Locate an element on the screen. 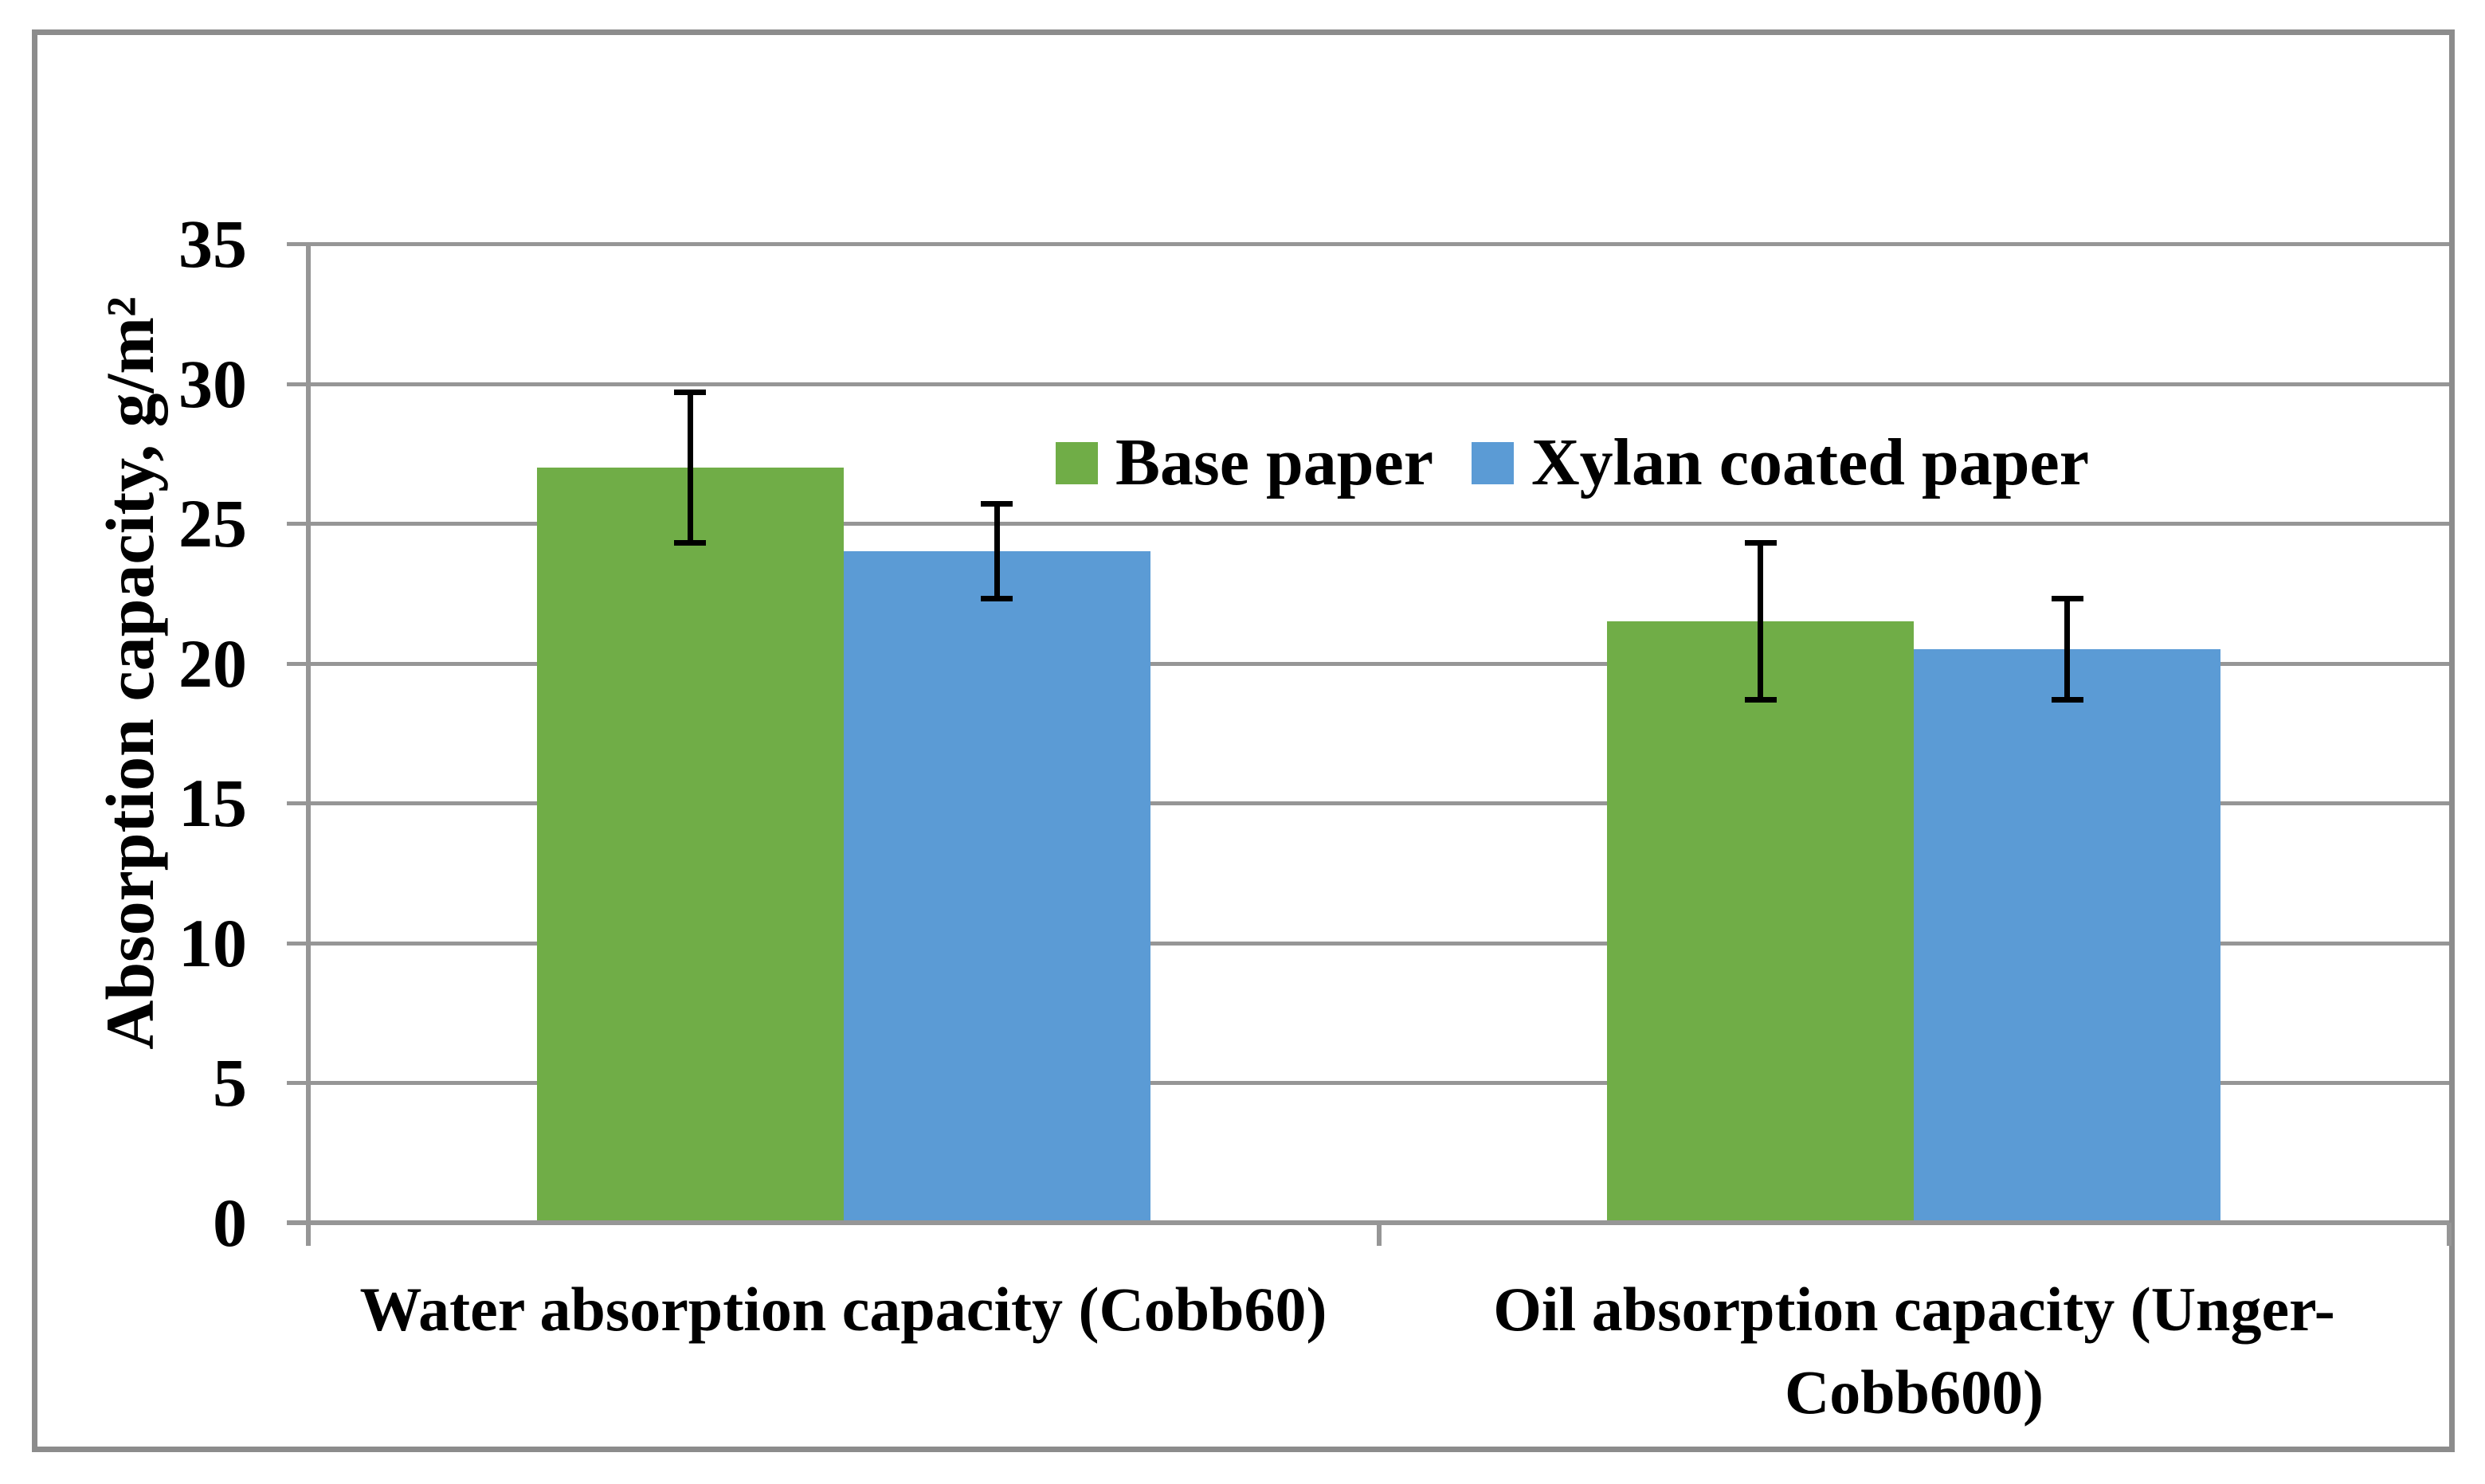  legend-swatch-base-paper is located at coordinates (1077, 462).